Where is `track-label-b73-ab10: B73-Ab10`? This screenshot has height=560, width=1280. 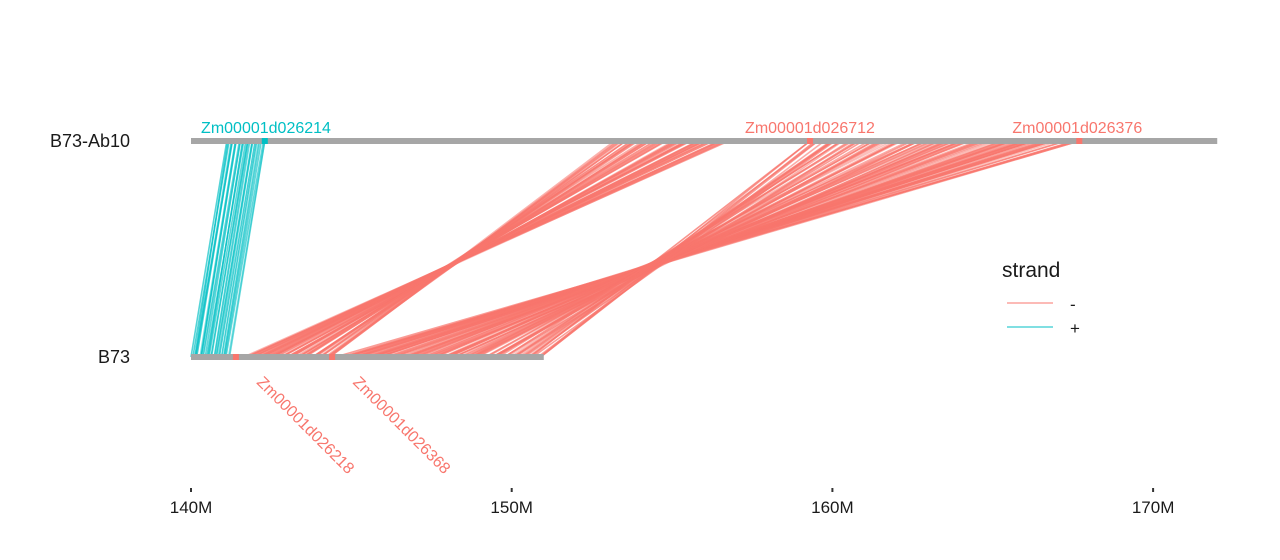
track-label-b73-ab10: B73-Ab10 is located at coordinates (90, 141).